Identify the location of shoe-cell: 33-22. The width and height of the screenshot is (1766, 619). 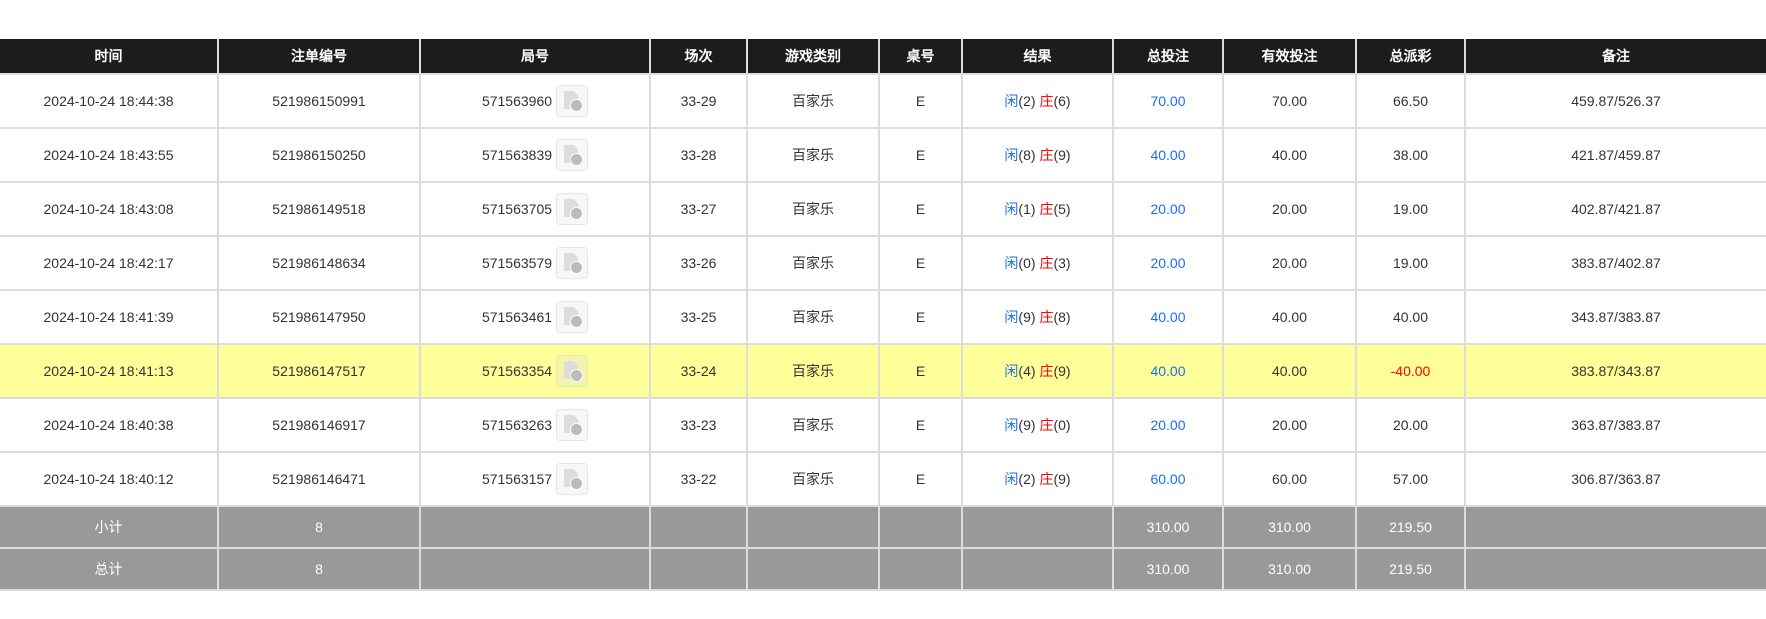
(698, 479).